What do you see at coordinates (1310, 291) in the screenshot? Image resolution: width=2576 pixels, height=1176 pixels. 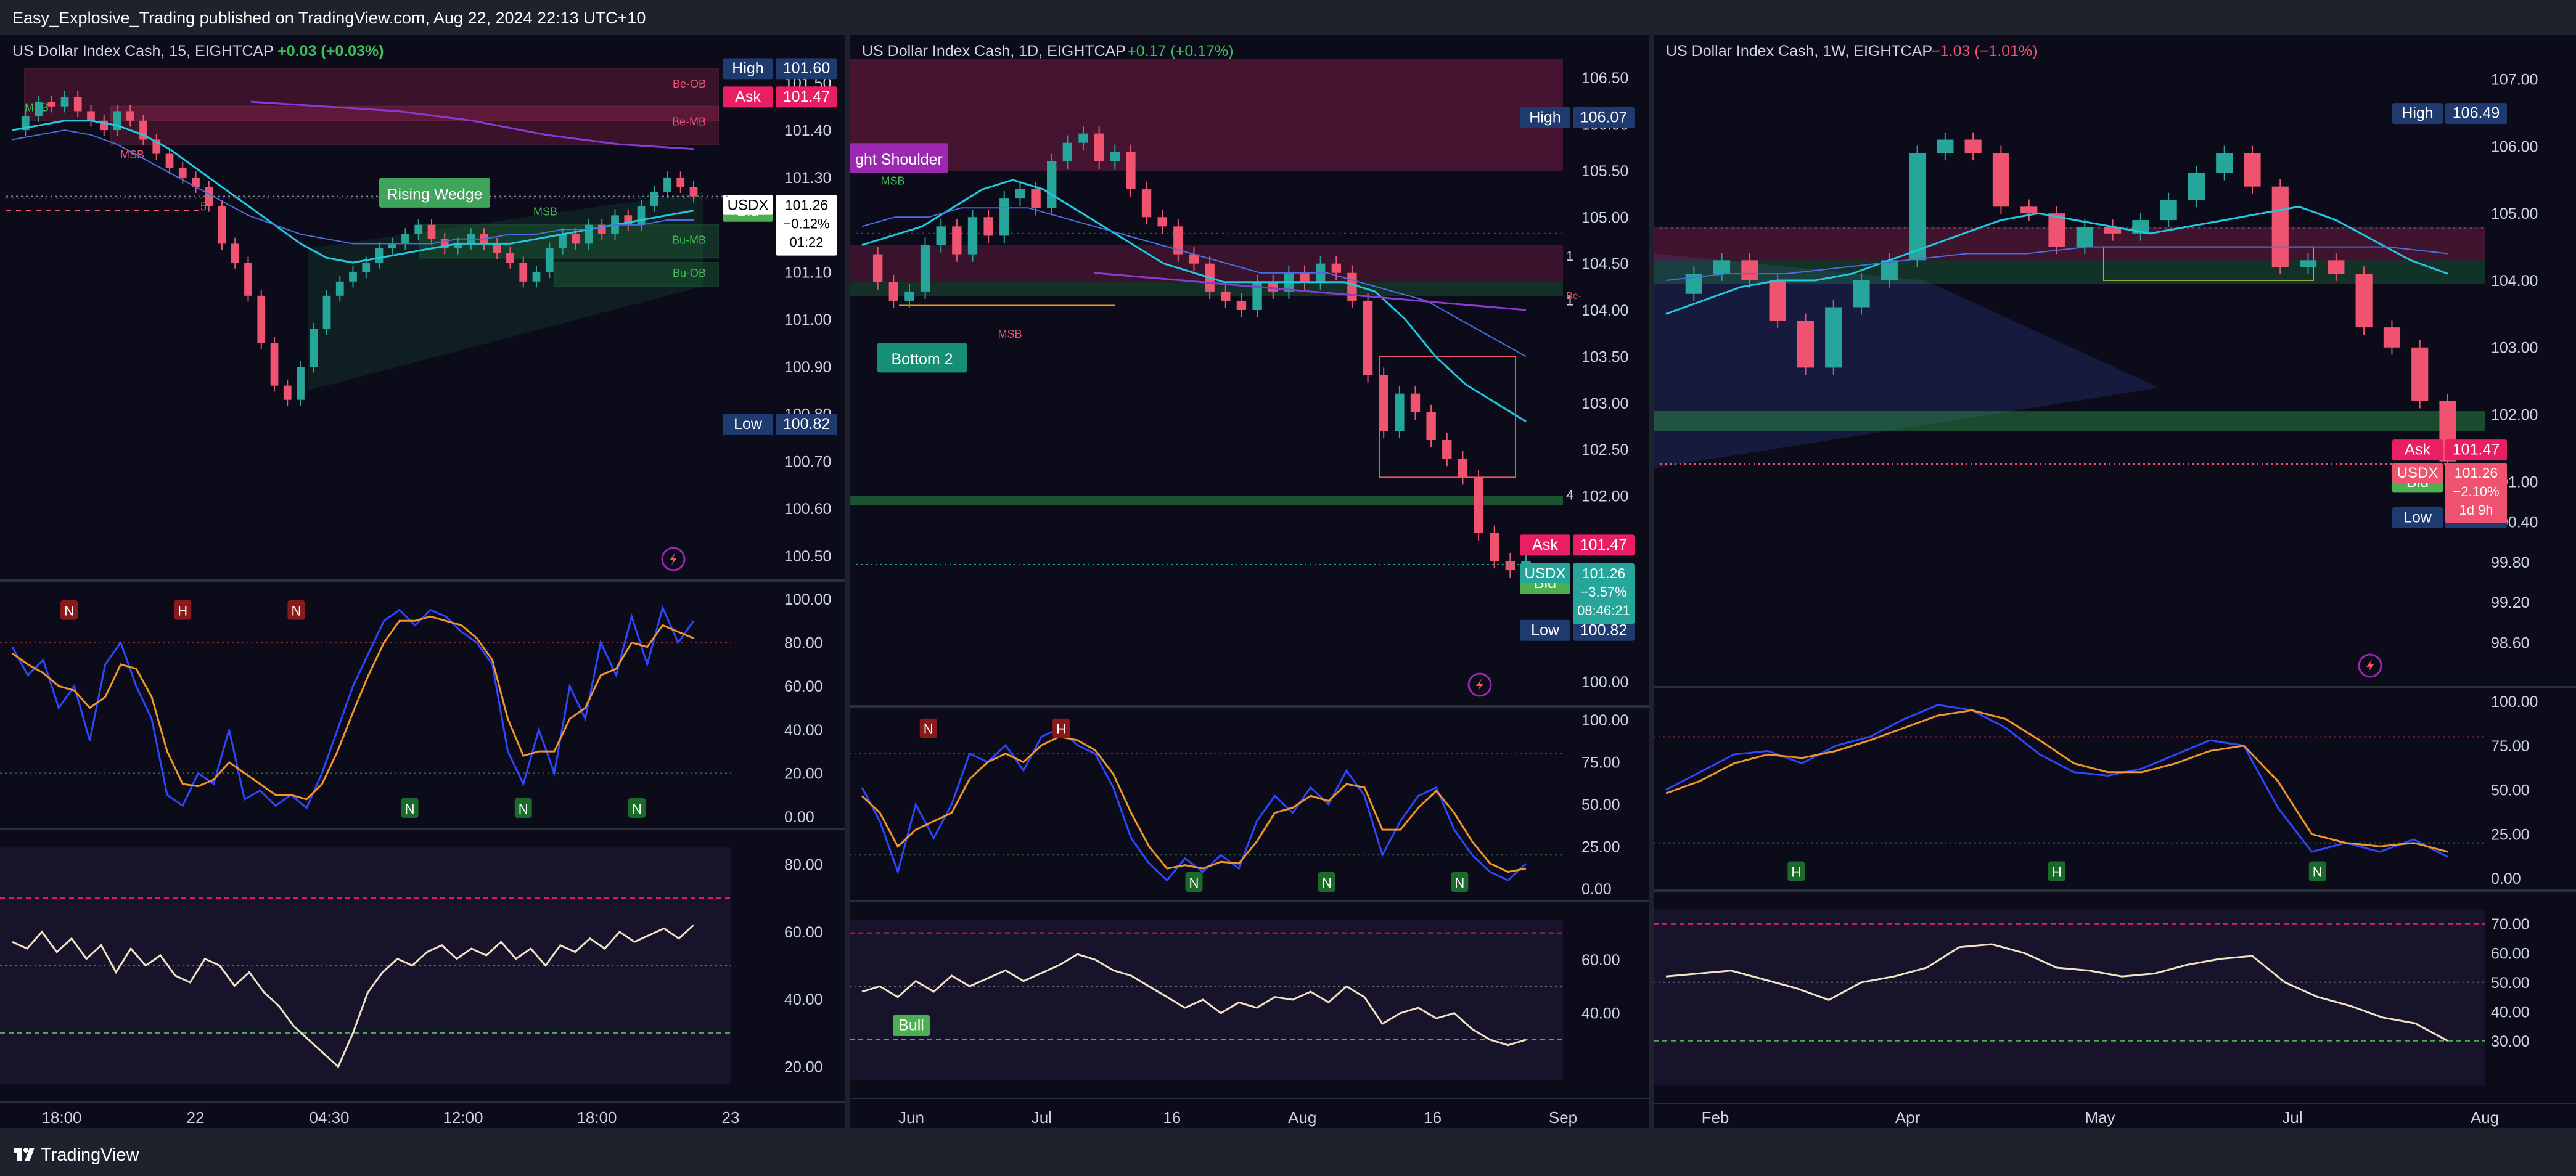 I see `purple-line` at bounding box center [1310, 291].